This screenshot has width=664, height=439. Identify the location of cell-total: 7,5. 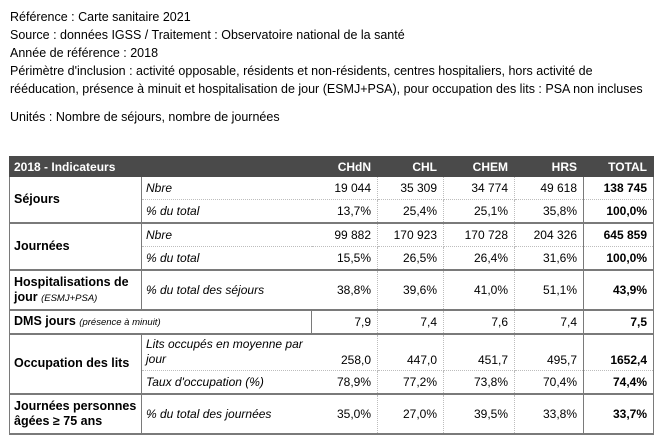
(618, 322).